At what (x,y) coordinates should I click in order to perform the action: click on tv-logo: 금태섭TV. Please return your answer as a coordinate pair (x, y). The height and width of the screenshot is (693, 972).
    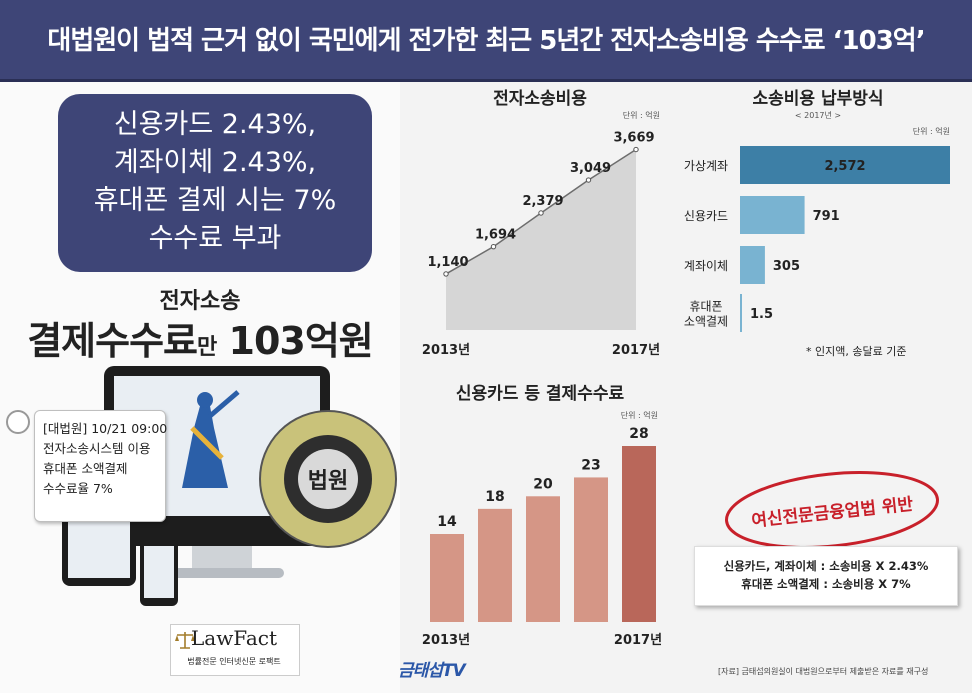
    Looking at the image, I should click on (432, 671).